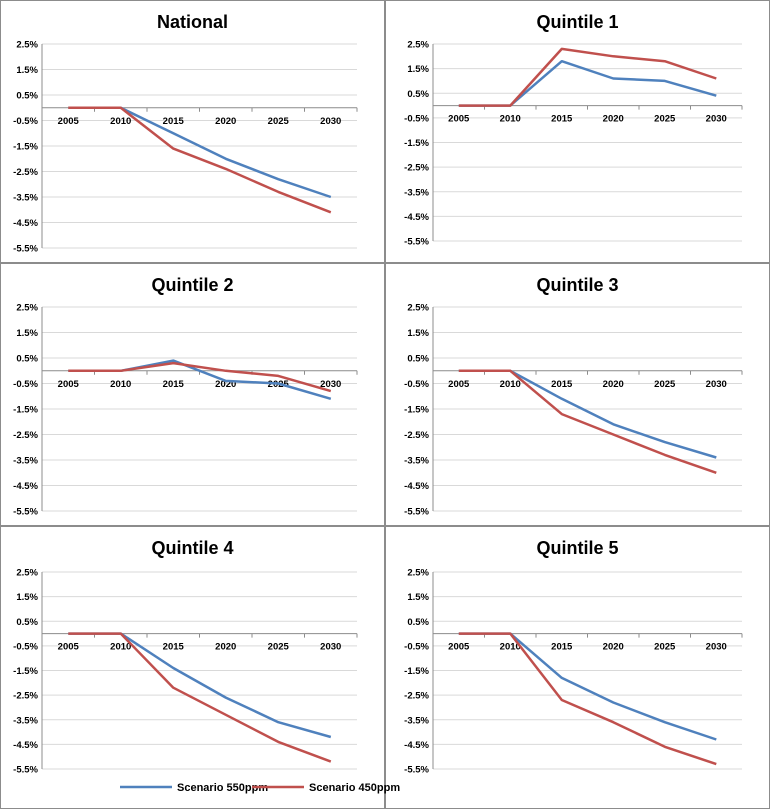 The image size is (770, 809). I want to click on chart-title: Quintile 4, so click(192, 548).